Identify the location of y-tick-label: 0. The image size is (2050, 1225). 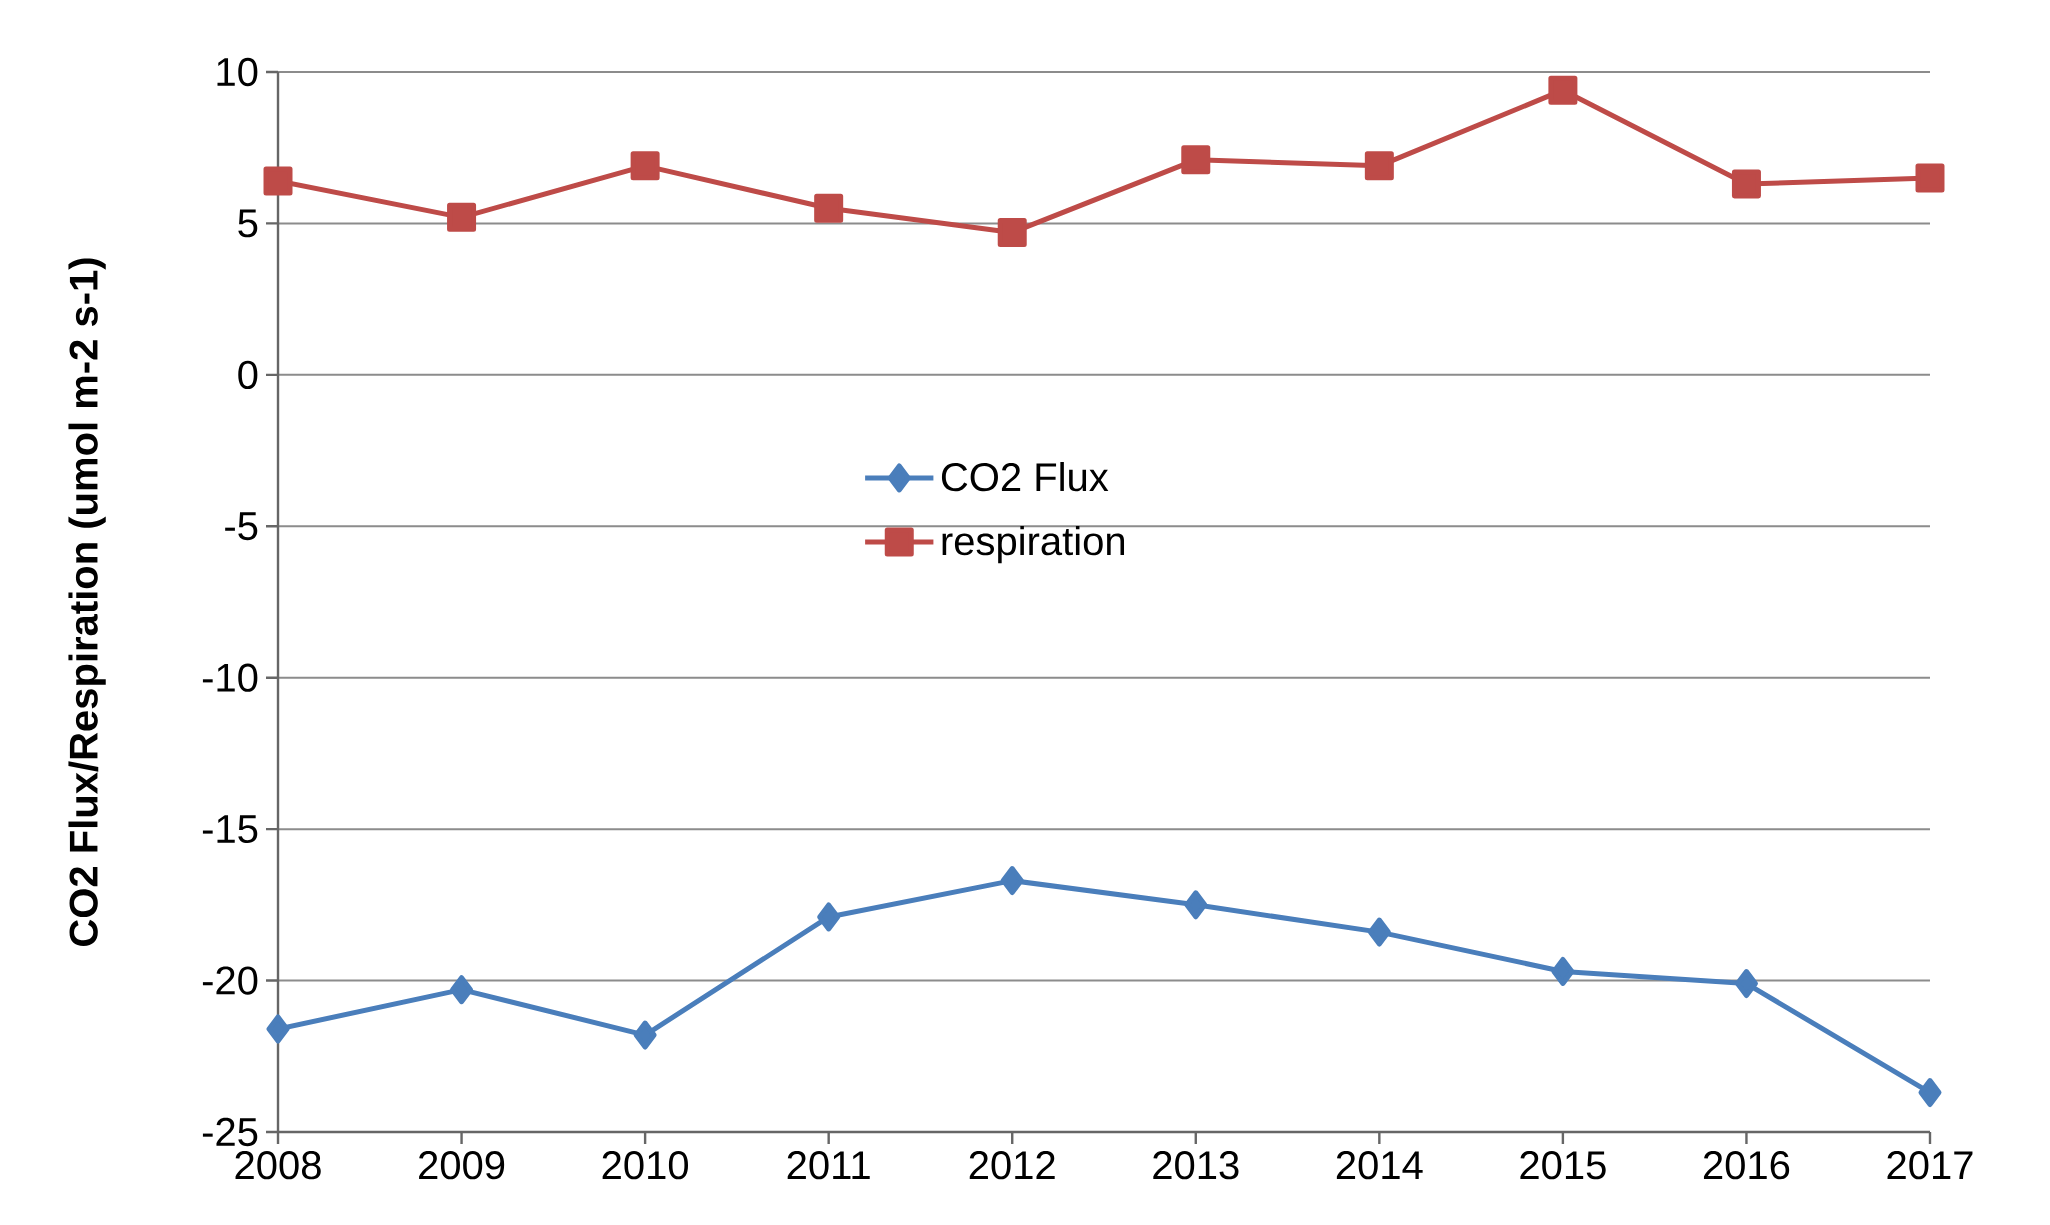
(248, 374).